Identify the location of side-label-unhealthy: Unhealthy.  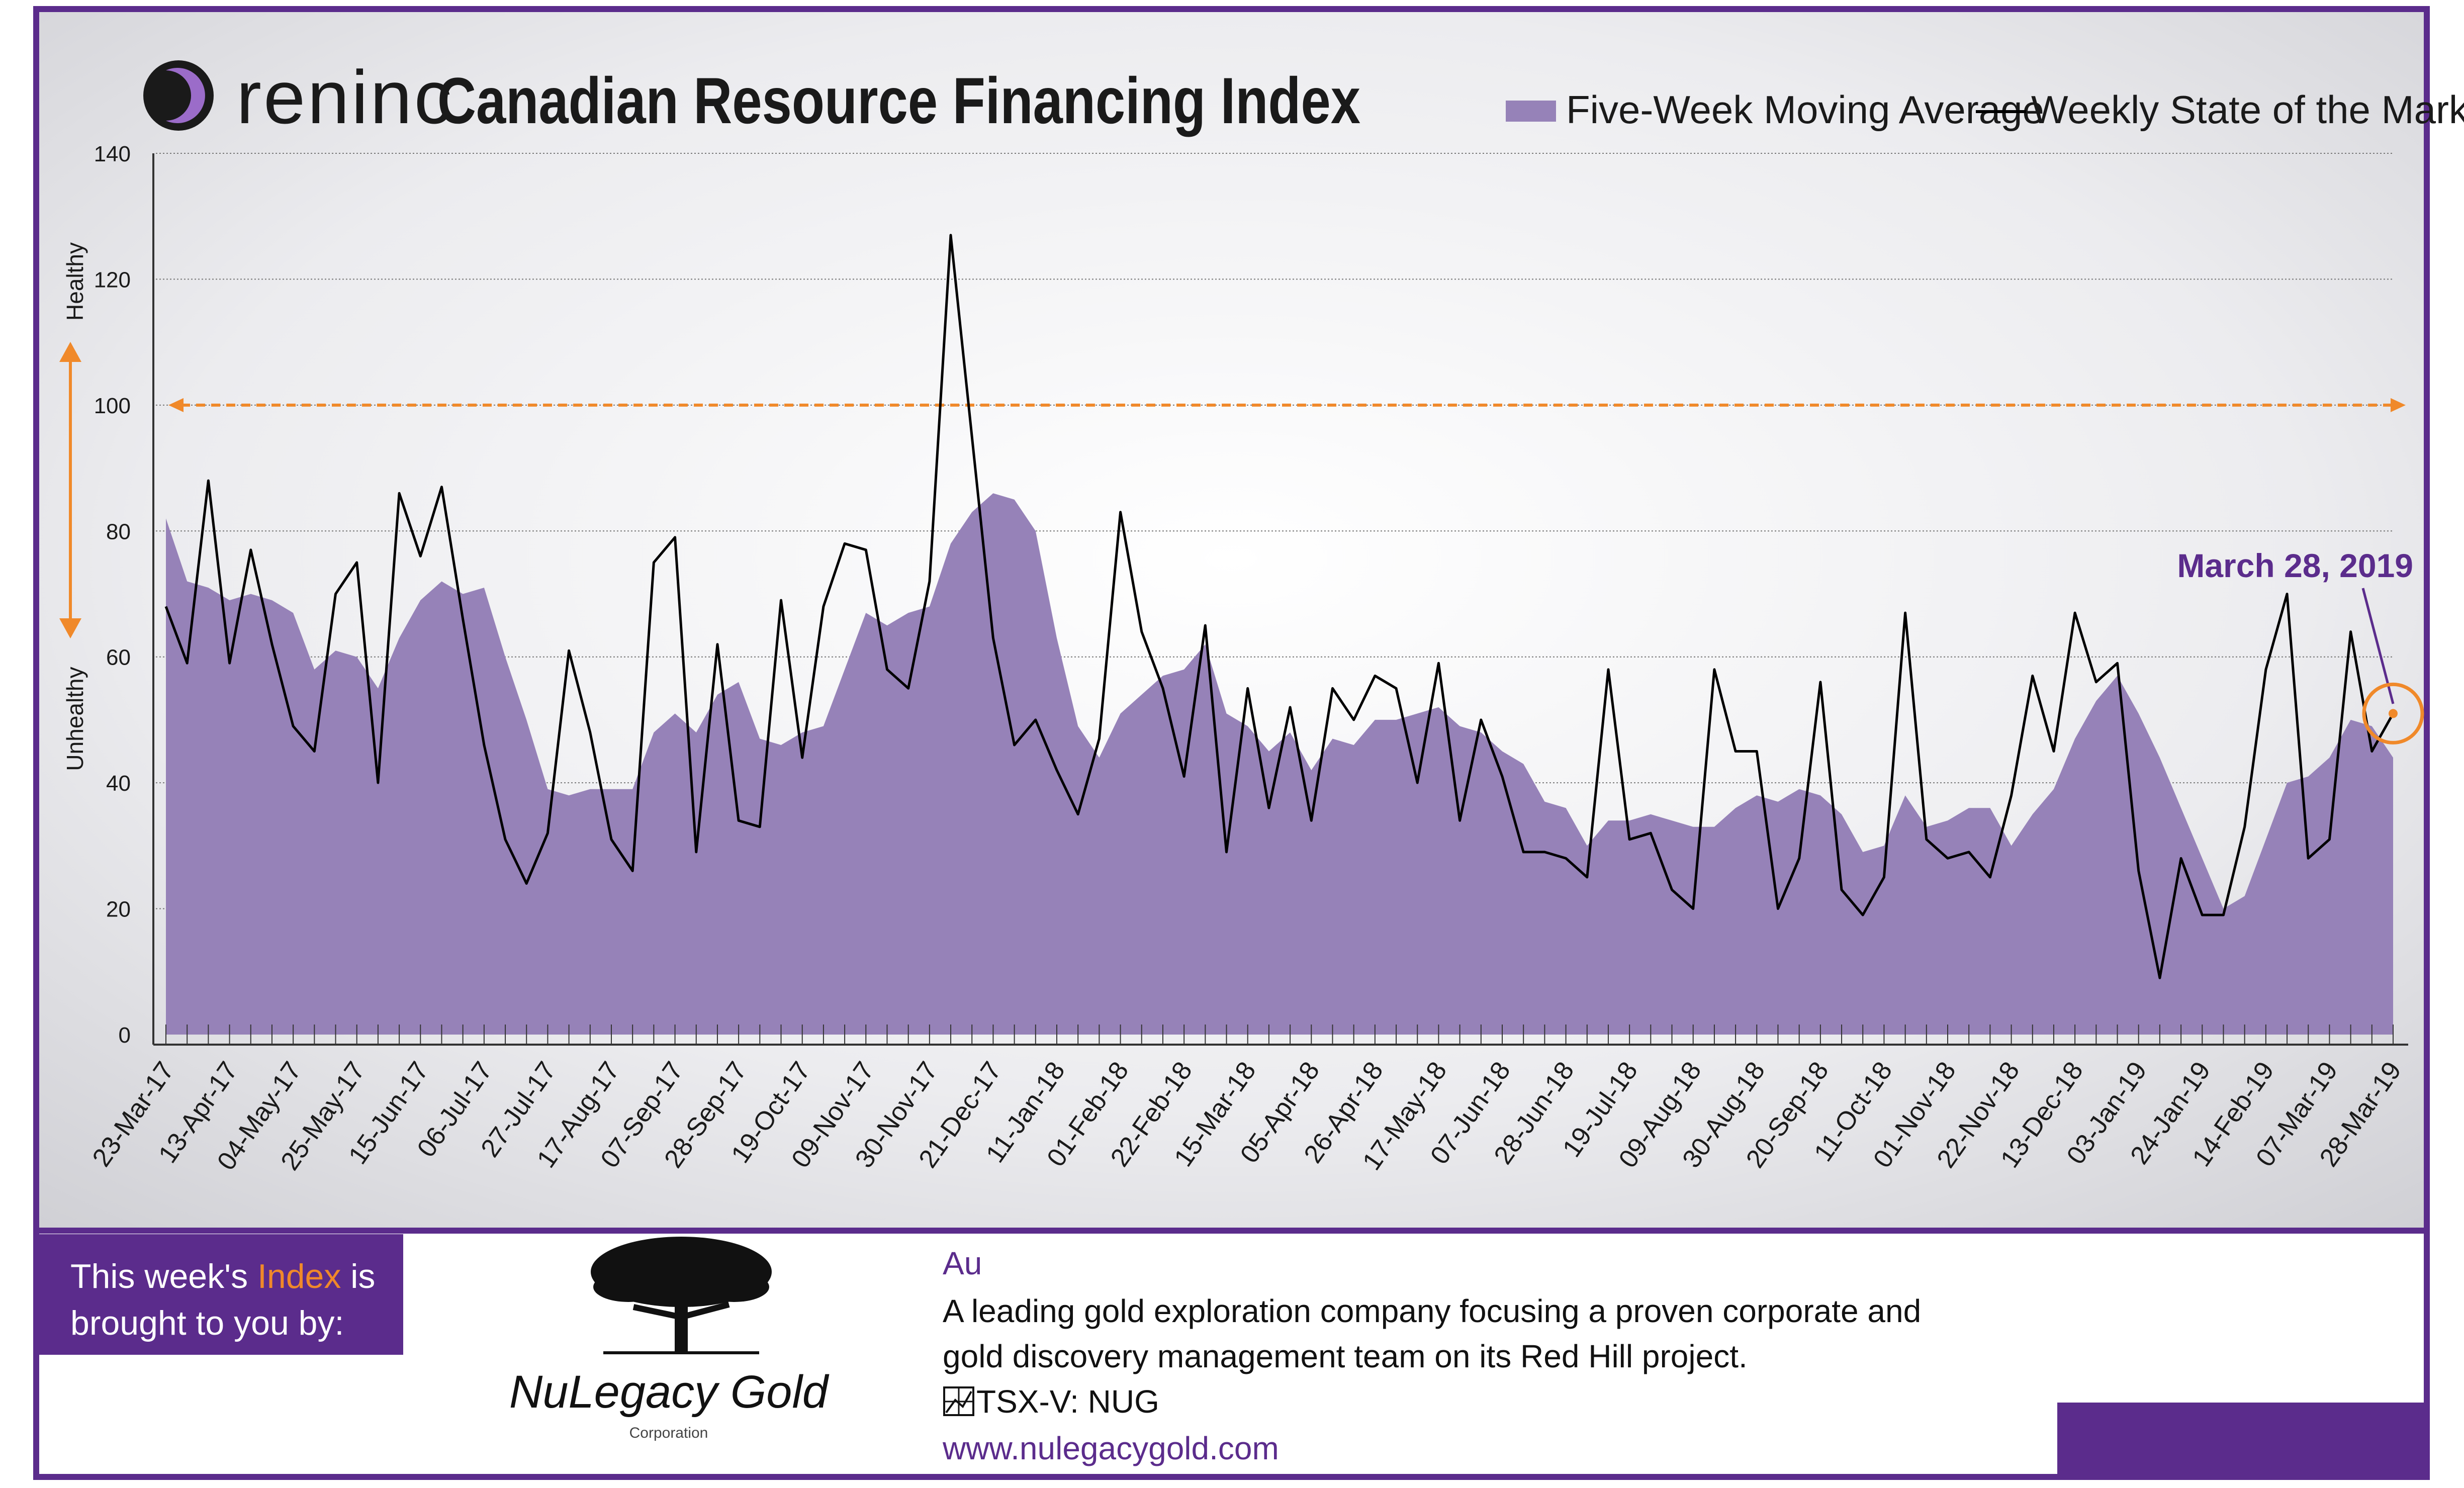
(75, 719).